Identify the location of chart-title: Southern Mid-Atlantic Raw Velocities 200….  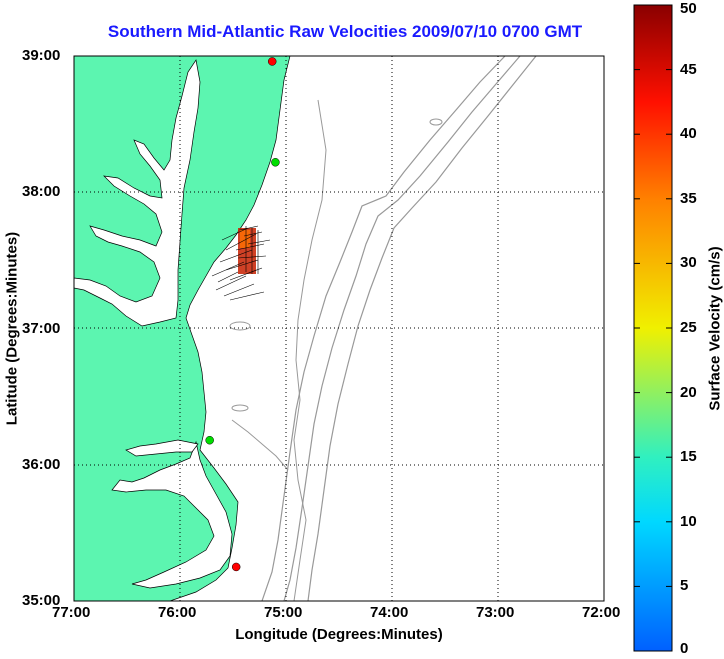
(345, 31).